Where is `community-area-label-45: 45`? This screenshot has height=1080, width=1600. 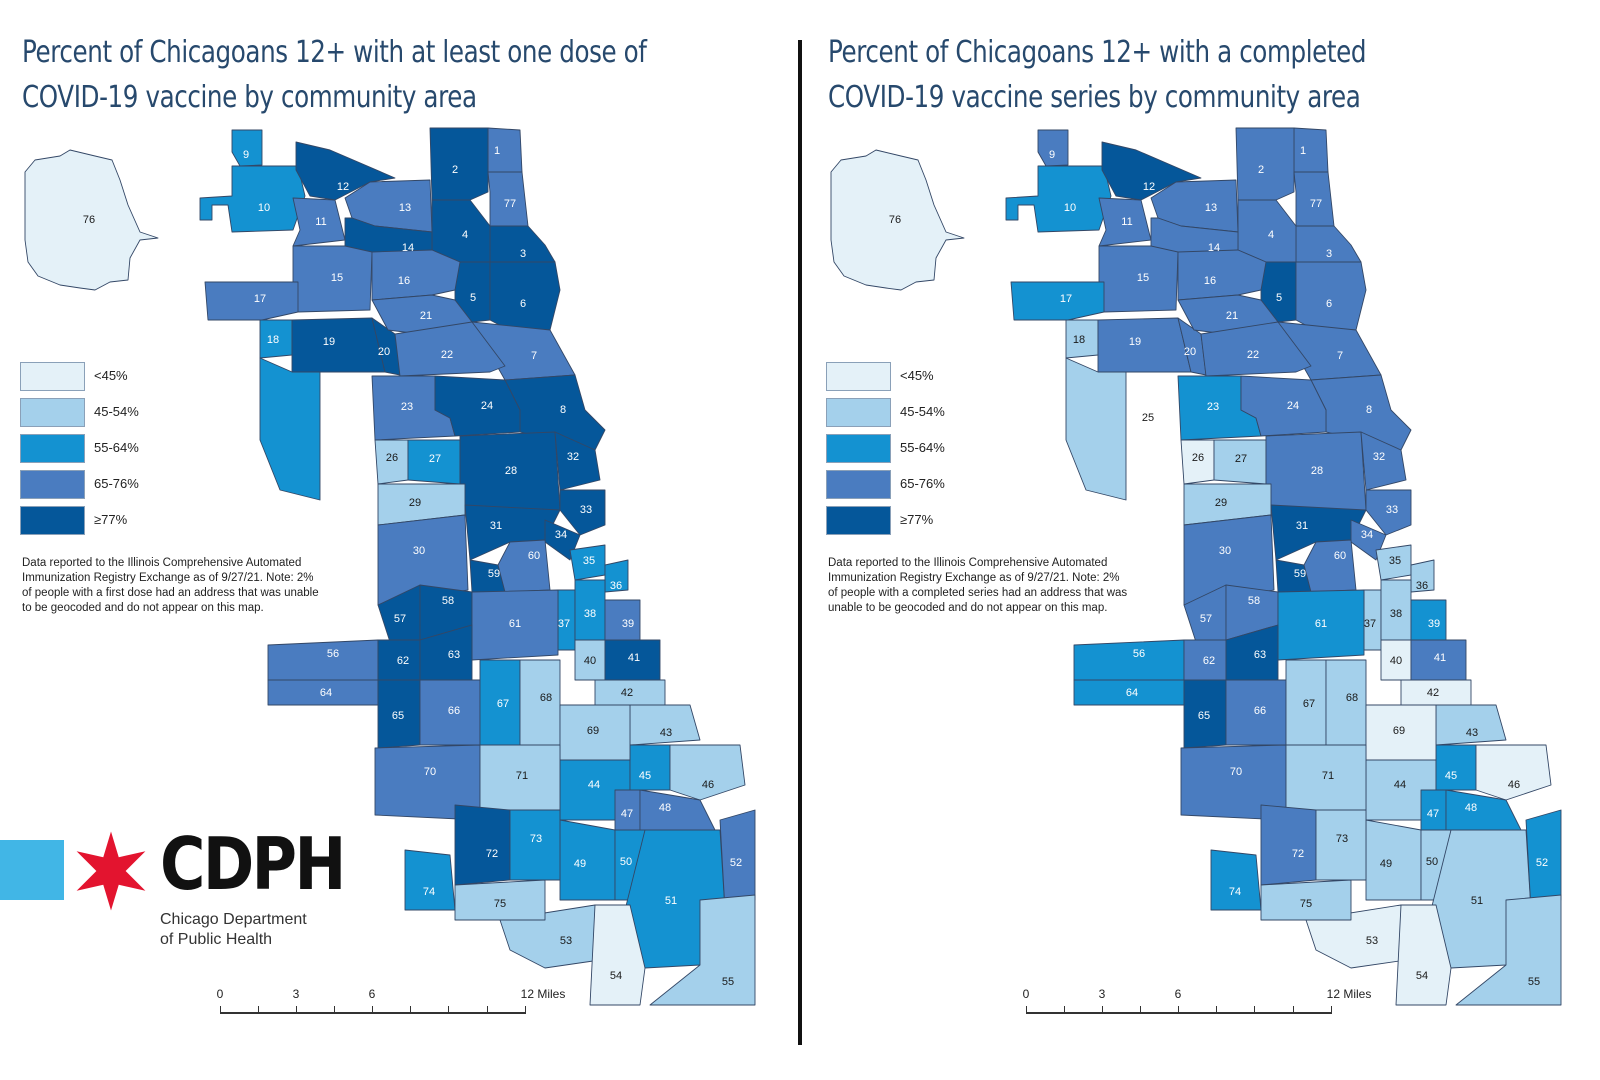
community-area-label-45: 45 is located at coordinates (1451, 776).